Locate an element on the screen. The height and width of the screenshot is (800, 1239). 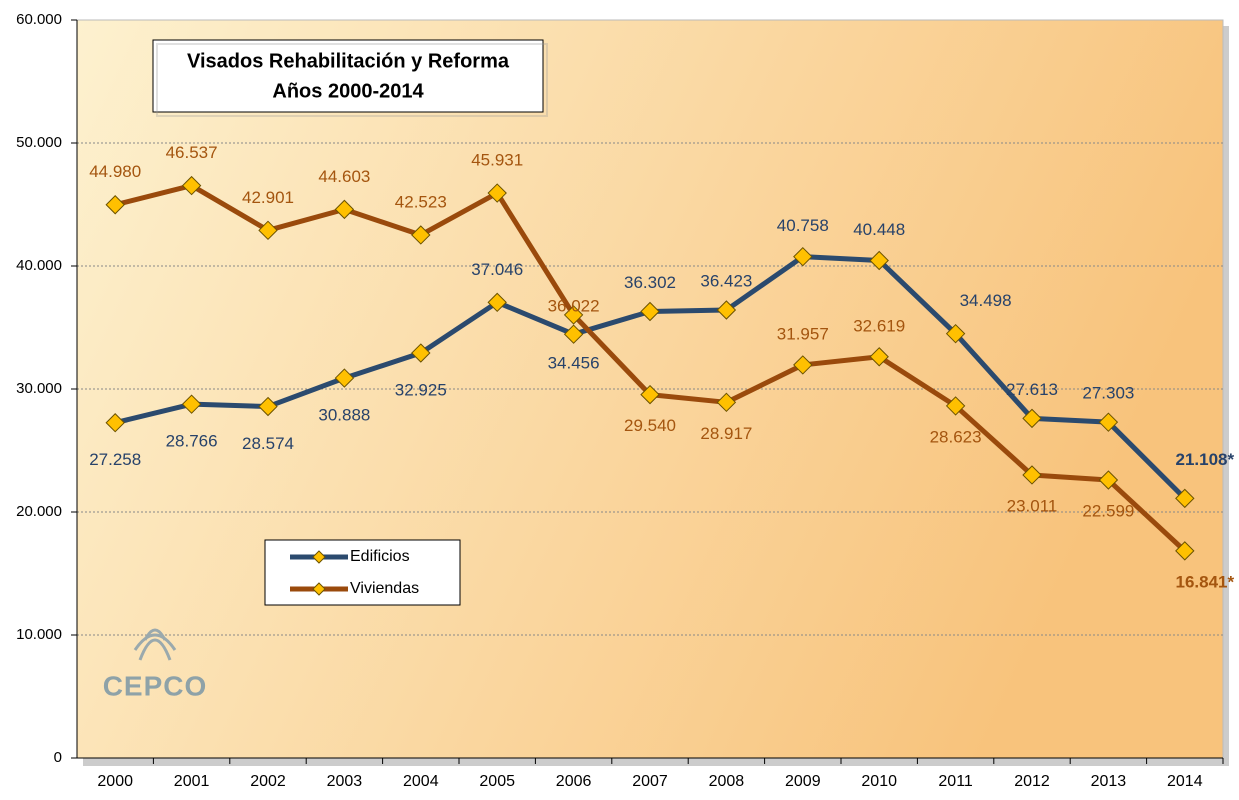
logo: CEPCO is located at coordinates (155, 685).